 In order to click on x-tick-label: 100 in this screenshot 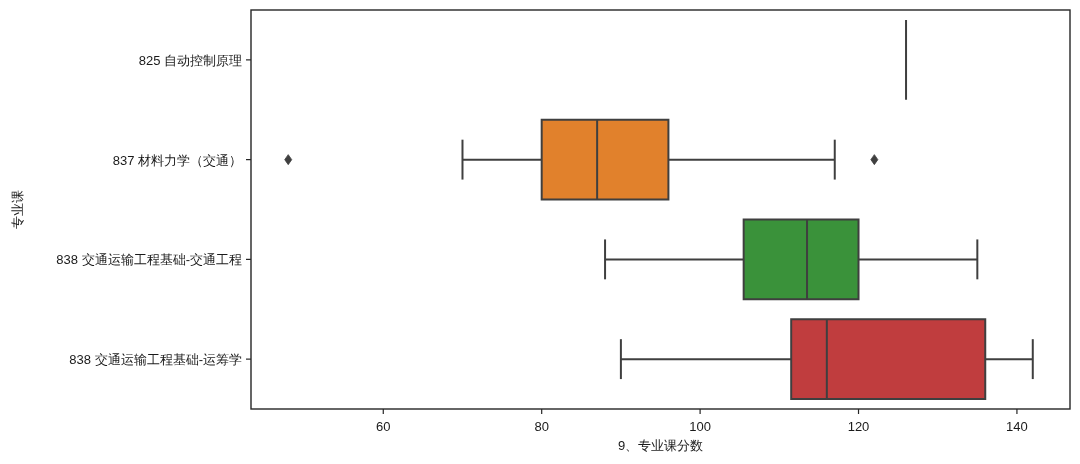, I will do `click(700, 426)`.